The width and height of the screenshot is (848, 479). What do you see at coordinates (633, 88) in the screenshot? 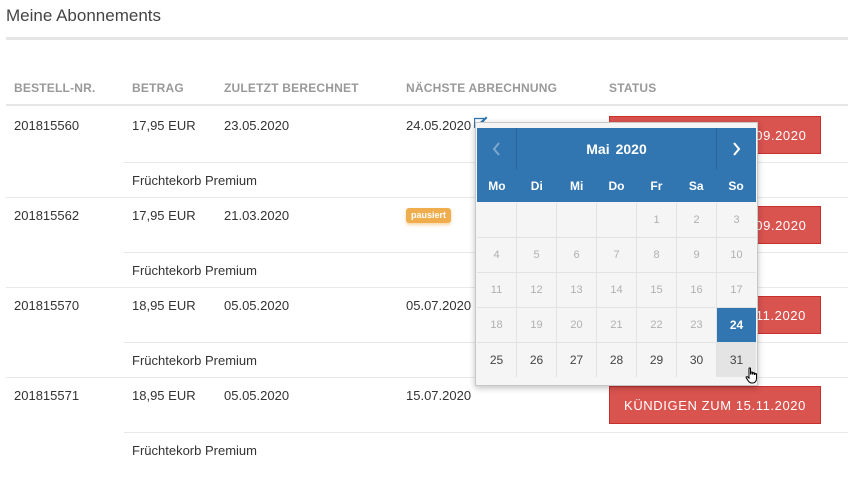
I see `col-header-status: STATUS` at bounding box center [633, 88].